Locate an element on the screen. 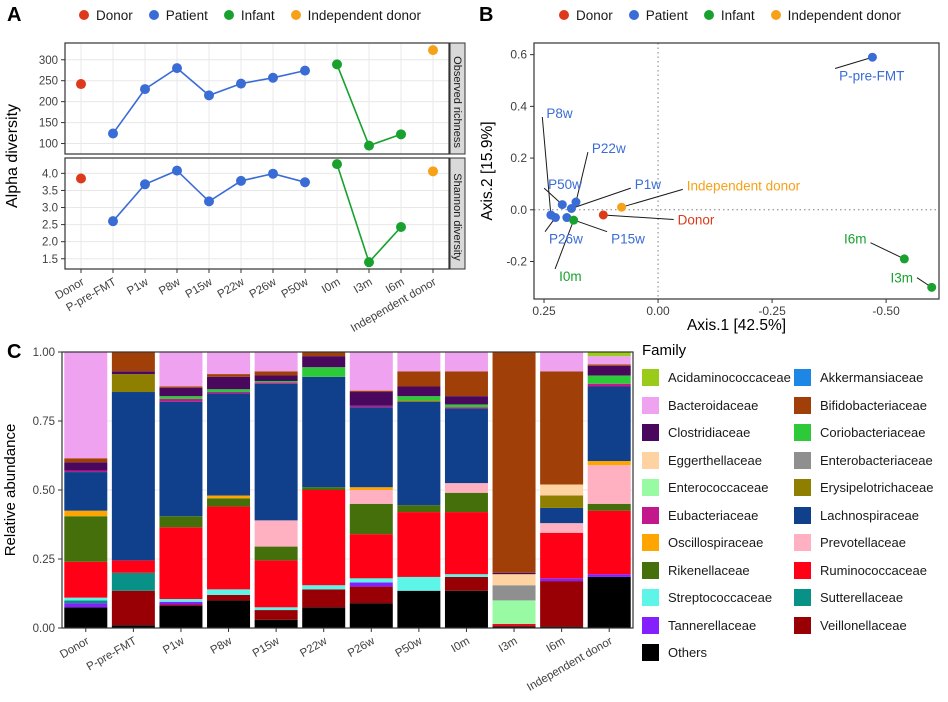 The image size is (948, 702). family-legend-item: Bifidobacteriaceae is located at coordinates (863, 405).